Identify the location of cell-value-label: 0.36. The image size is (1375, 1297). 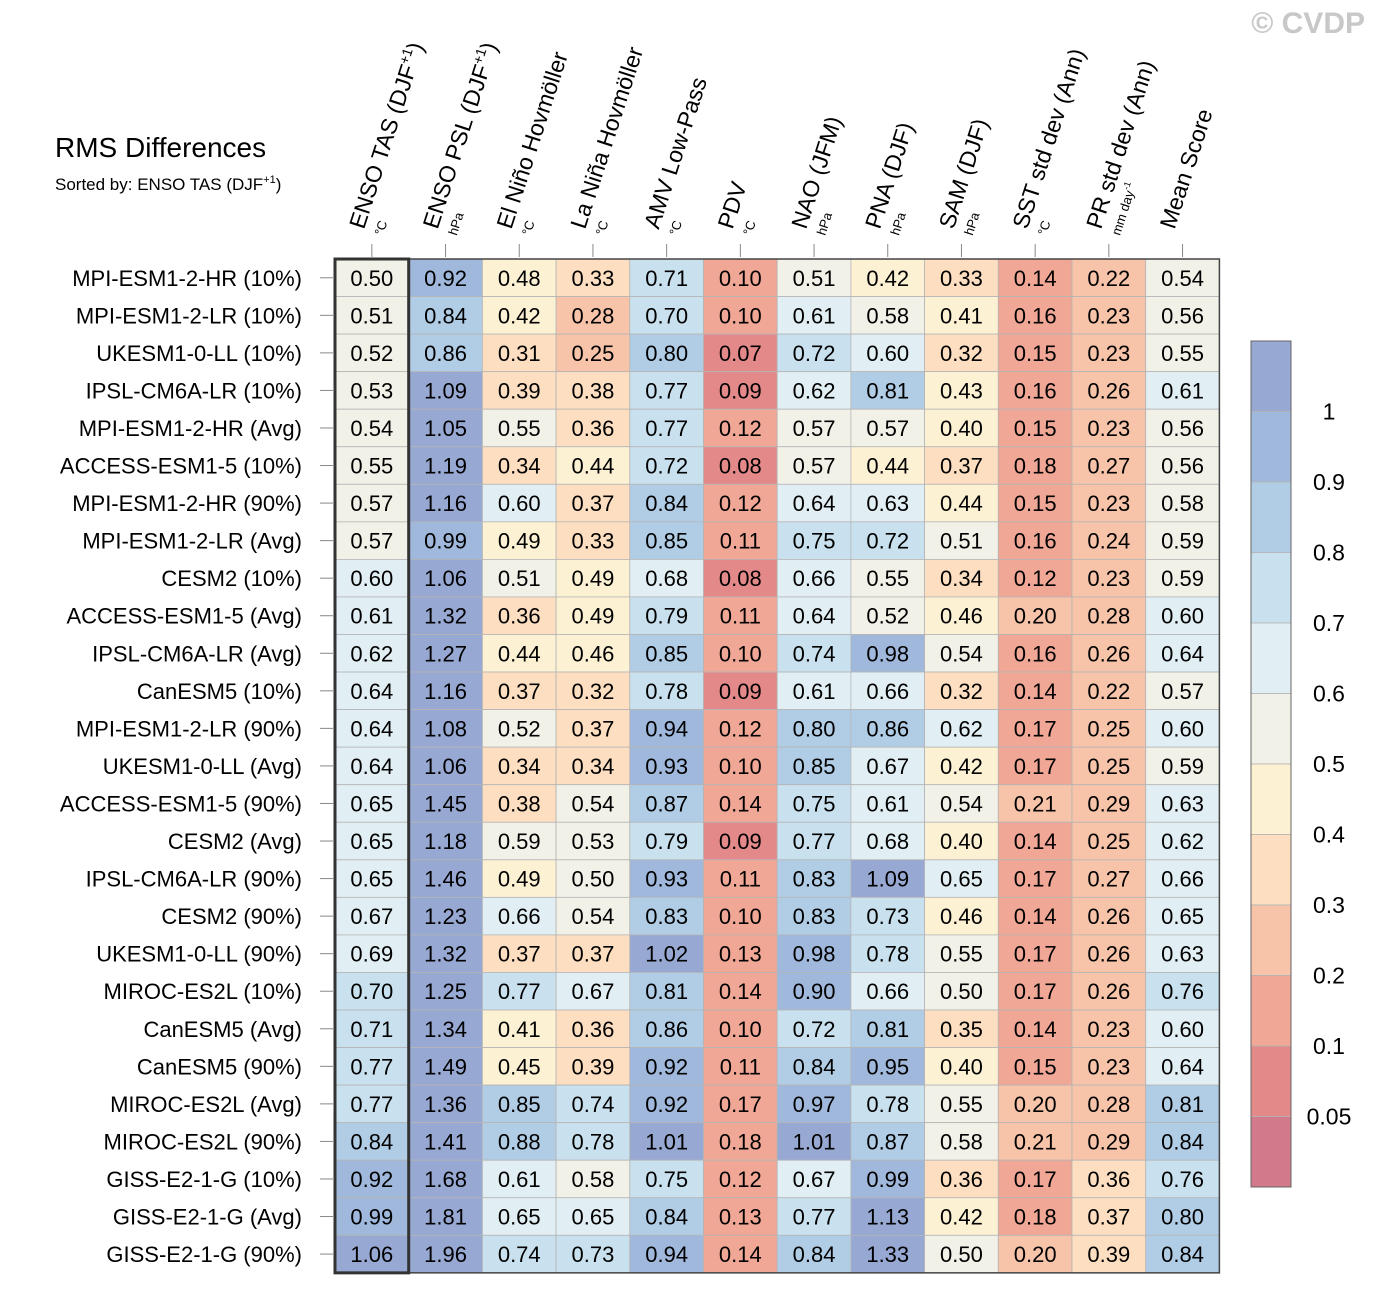
(961, 1179).